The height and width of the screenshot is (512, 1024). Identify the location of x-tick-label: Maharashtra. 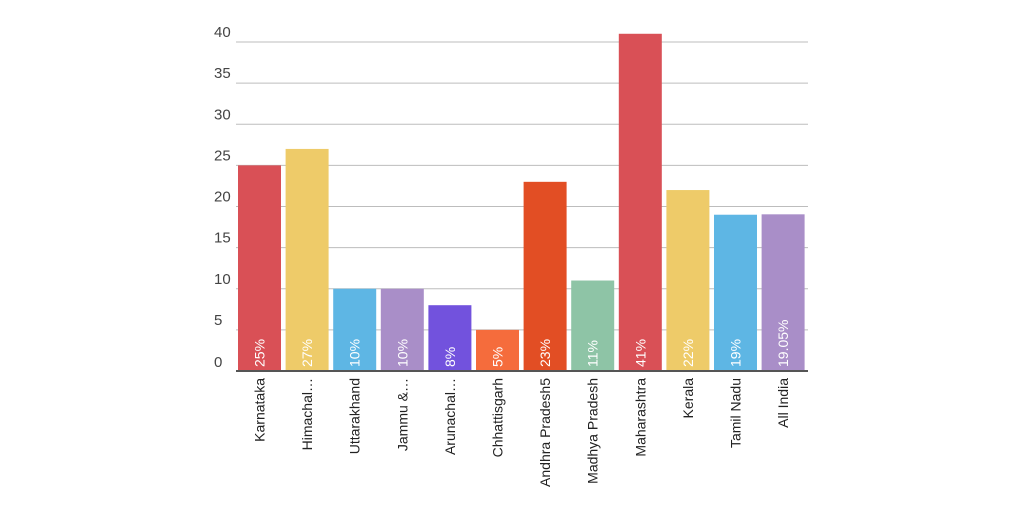
(640, 417).